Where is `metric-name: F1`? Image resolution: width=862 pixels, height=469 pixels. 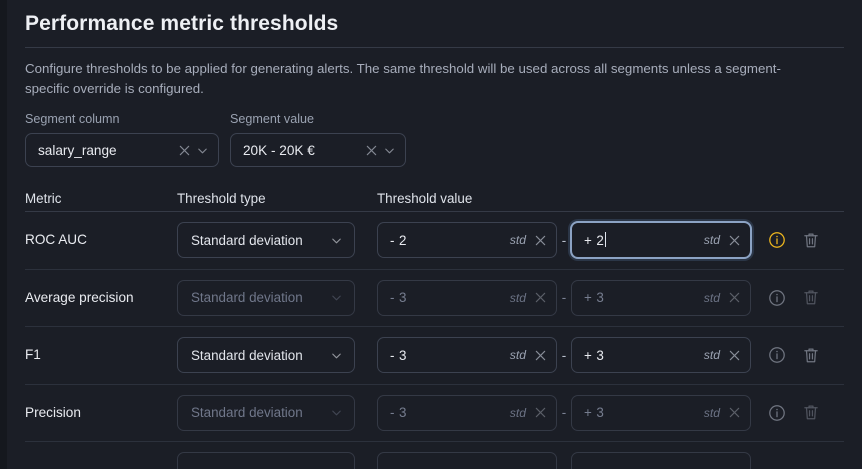
metric-name: F1 is located at coordinates (33, 355).